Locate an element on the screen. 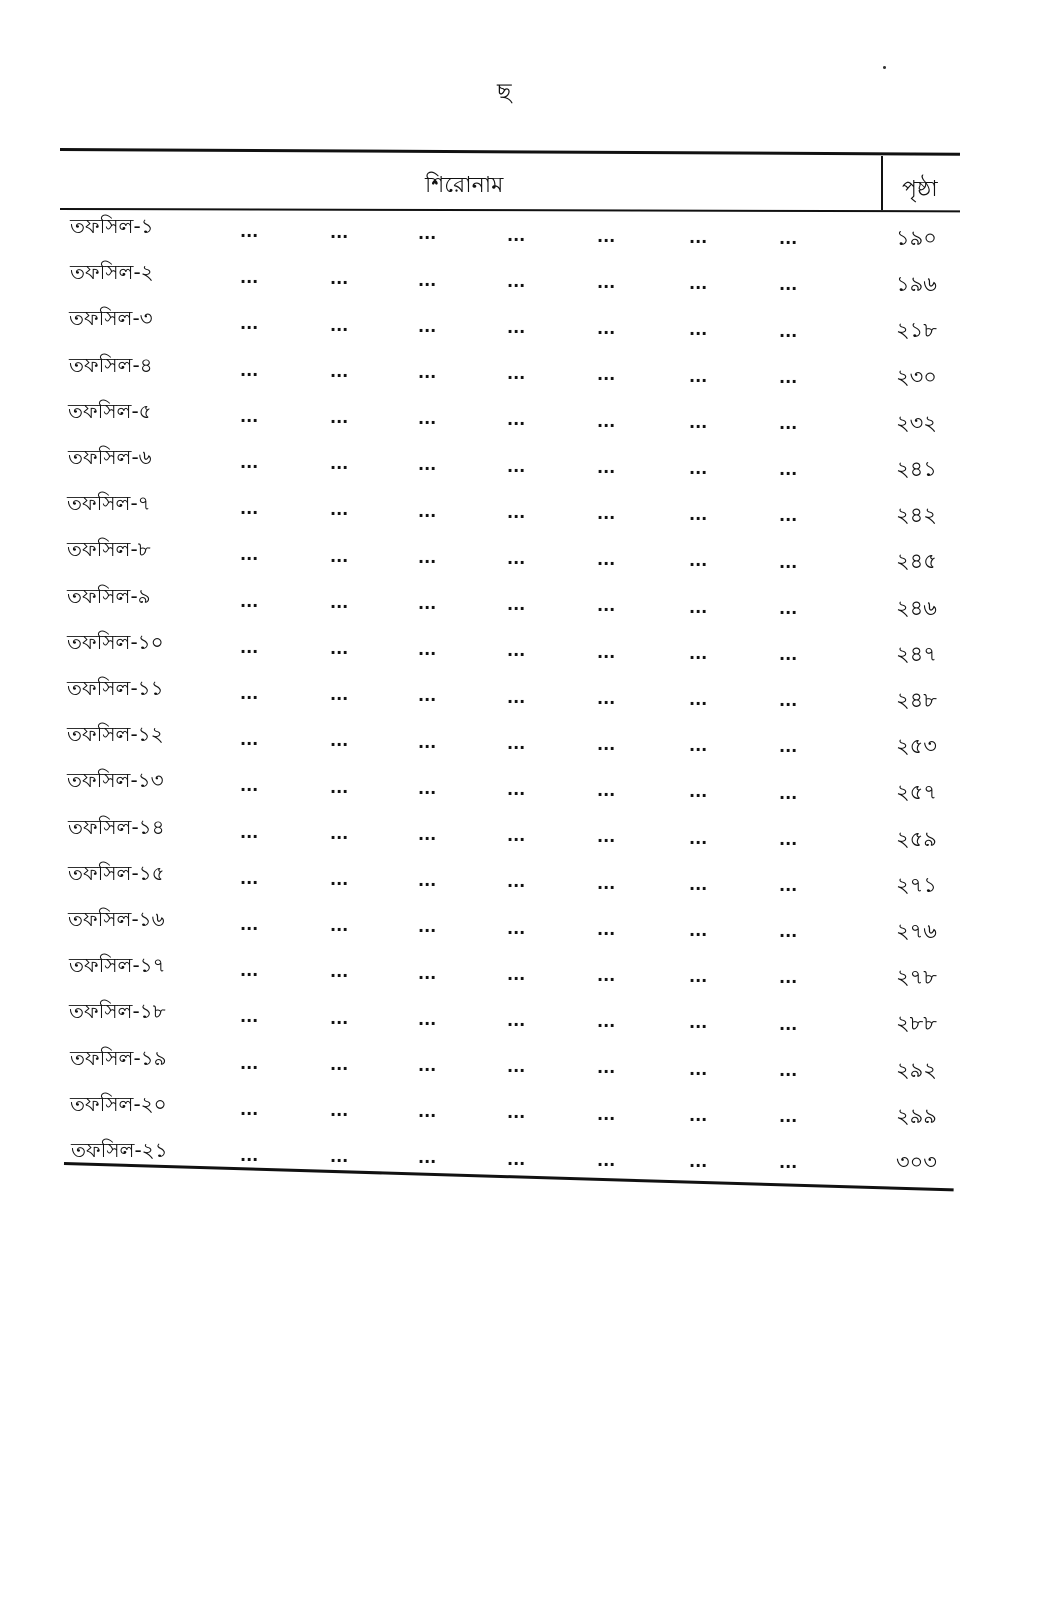  toc-row-label: তফসিল-১০ is located at coordinates (115, 641).